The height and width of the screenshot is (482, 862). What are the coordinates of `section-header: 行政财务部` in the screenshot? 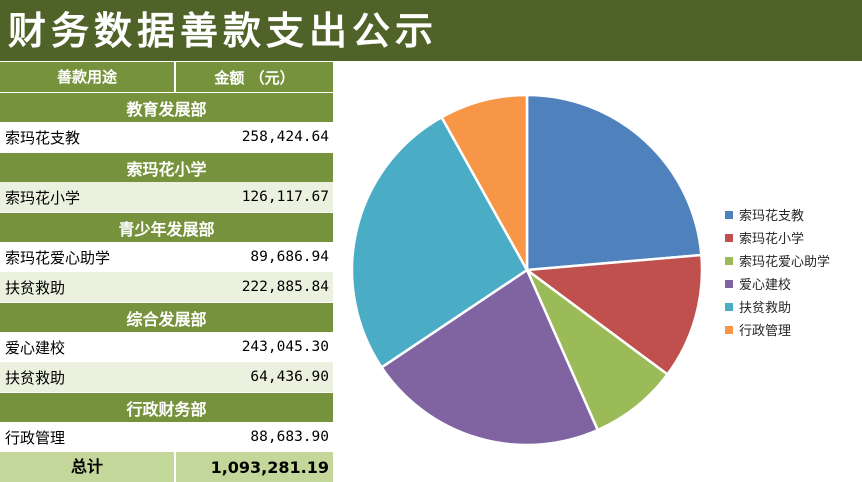 It's located at (166, 407).